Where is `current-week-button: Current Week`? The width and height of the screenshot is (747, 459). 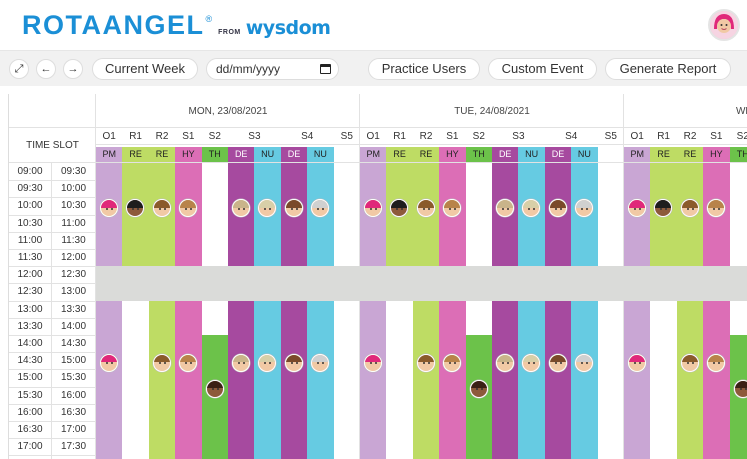
current-week-button: Current Week is located at coordinates (145, 69).